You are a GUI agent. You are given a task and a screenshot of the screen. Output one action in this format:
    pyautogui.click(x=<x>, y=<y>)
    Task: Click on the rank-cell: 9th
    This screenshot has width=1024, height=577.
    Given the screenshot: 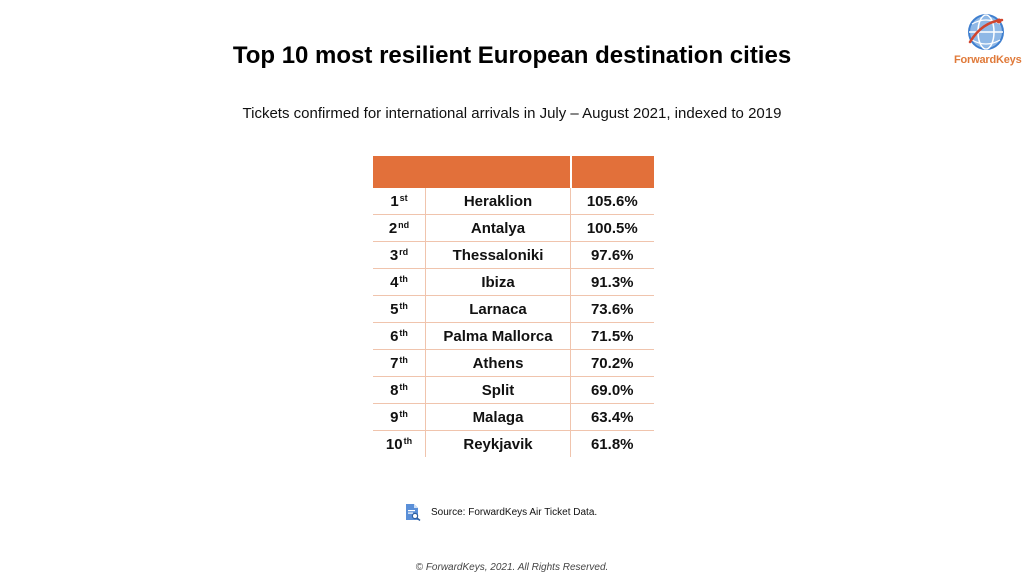 What is the action you would take?
    pyautogui.click(x=399, y=417)
    